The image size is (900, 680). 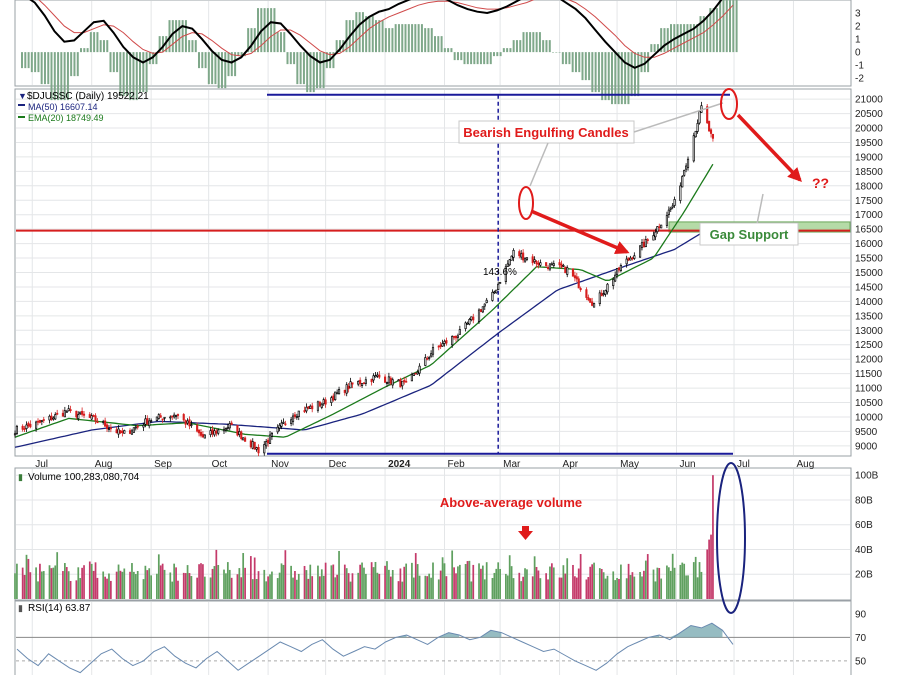 I want to click on legend-price: $DJUSSC (Daily) 19522.21, so click(x=88, y=96).